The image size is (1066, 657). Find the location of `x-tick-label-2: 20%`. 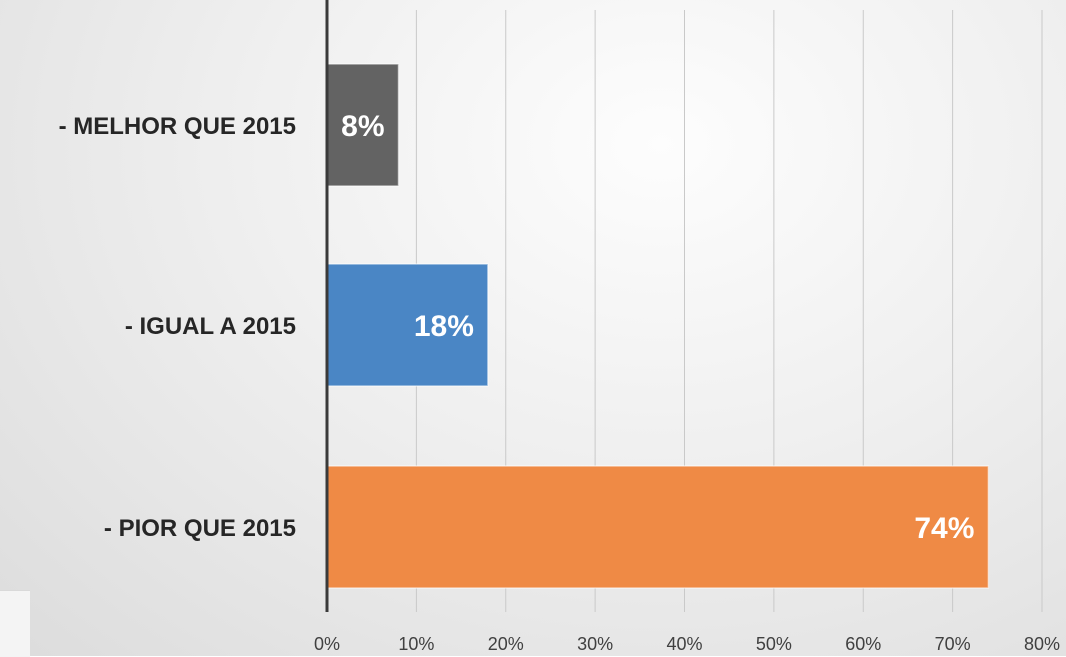

x-tick-label-2: 20% is located at coordinates (506, 644).